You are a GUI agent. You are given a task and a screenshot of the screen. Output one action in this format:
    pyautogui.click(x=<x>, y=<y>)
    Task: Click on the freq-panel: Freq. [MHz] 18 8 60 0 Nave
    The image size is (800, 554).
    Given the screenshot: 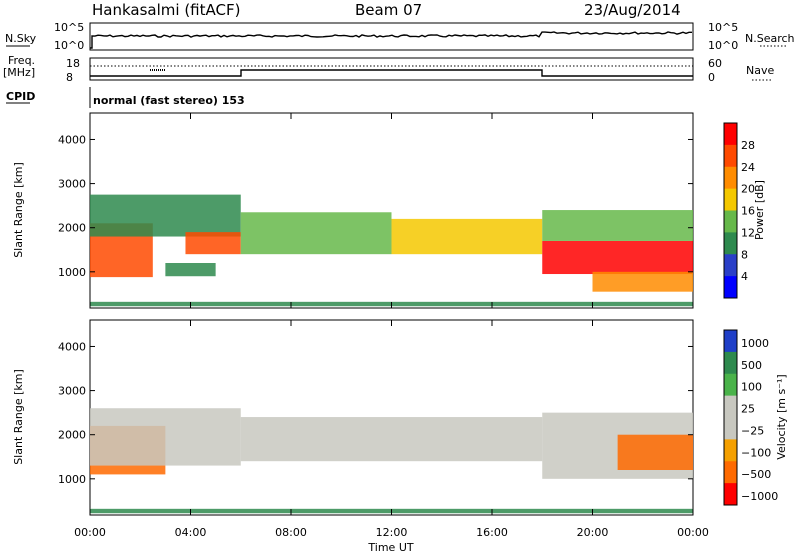 What is the action you would take?
    pyautogui.click(x=388, y=69)
    